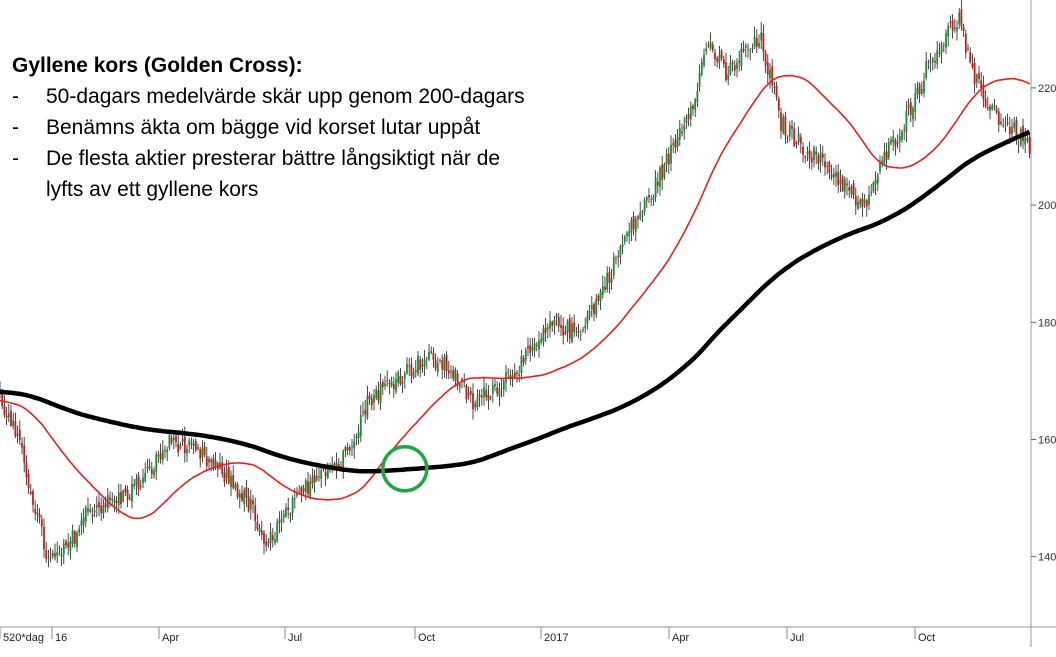  I want to click on y-tick-label: 220, so click(1047, 89).